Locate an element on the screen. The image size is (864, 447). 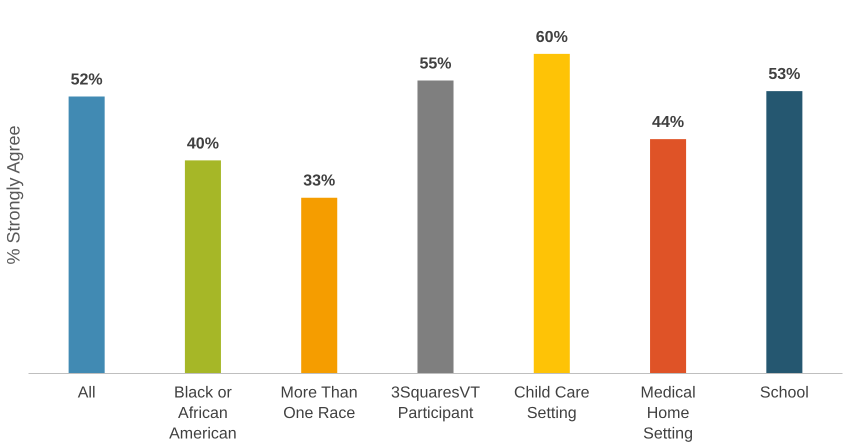
data-label: 60% is located at coordinates (552, 37).